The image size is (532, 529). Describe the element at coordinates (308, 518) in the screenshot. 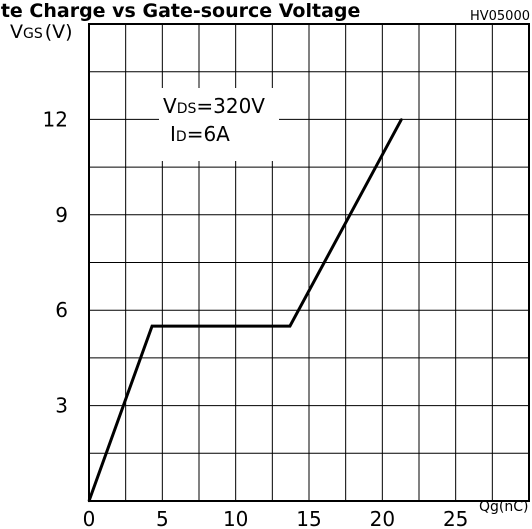

I see `x-tick-label: 15` at that location.